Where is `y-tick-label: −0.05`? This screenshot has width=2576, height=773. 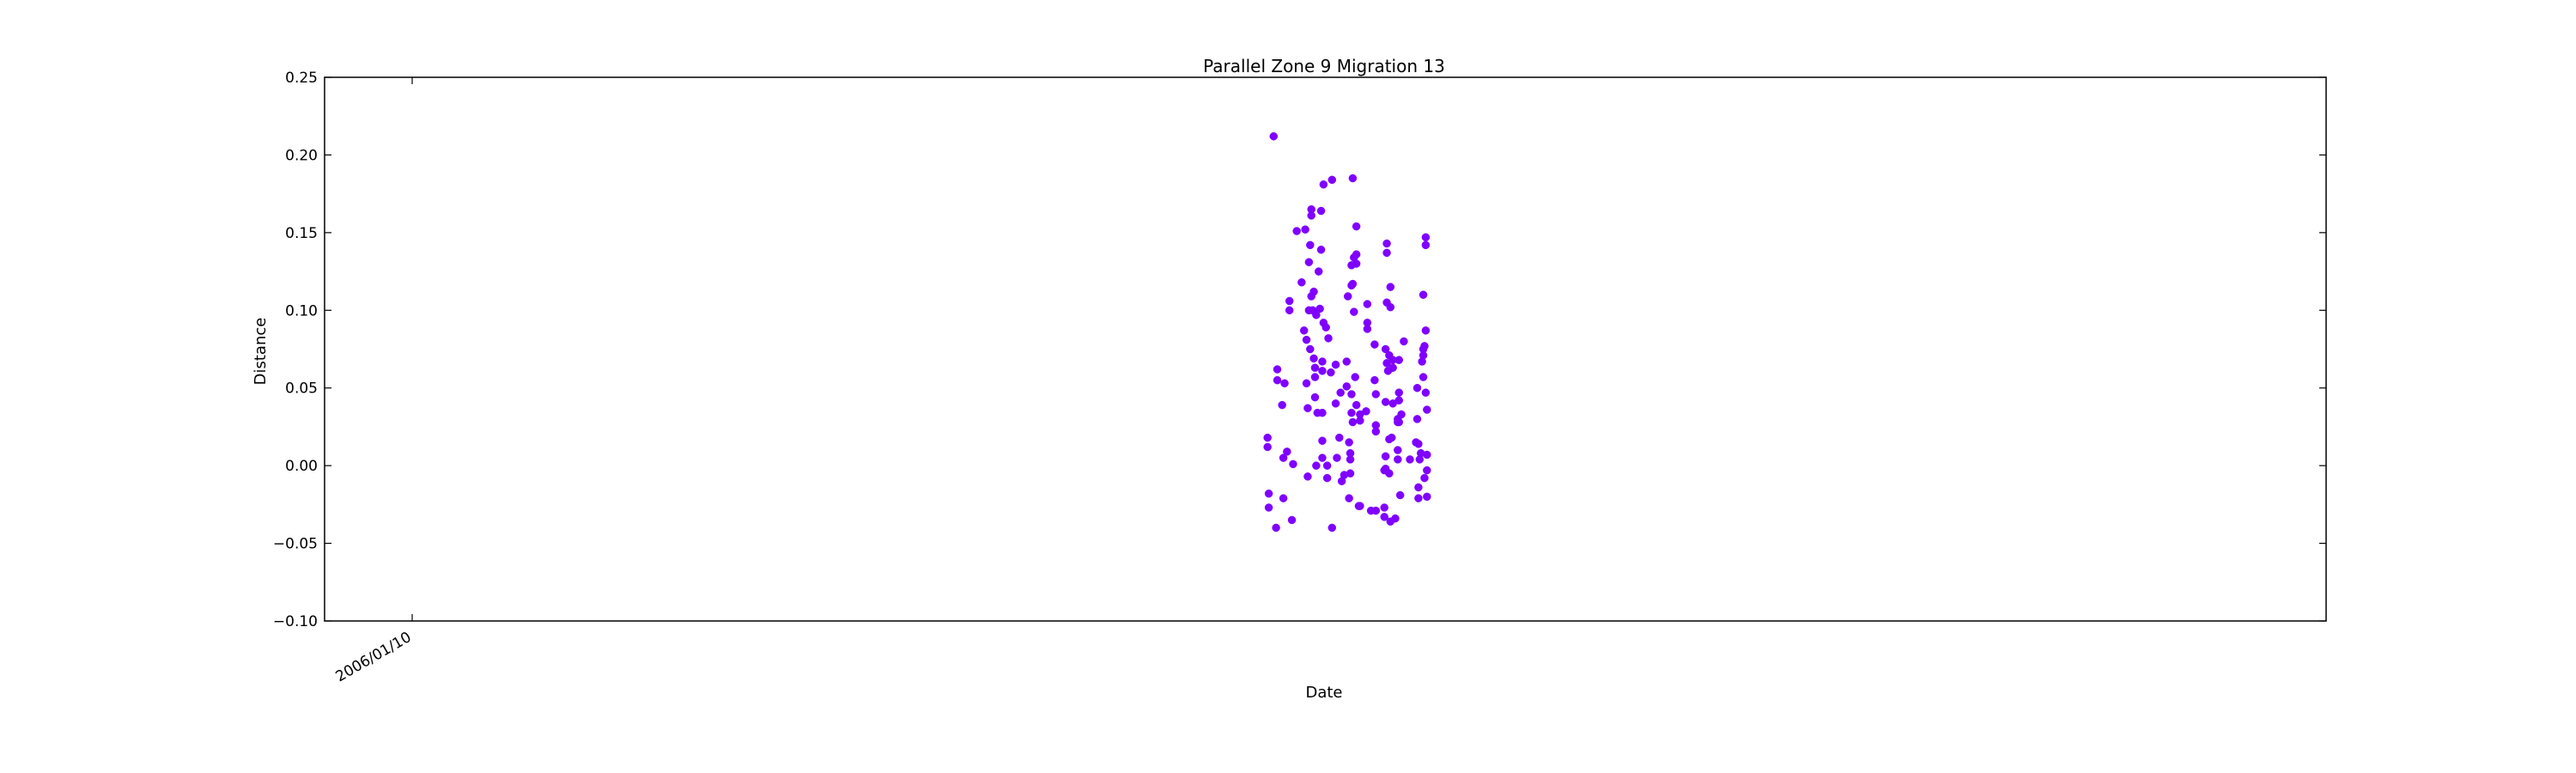
y-tick-label: −0.05 is located at coordinates (295, 544).